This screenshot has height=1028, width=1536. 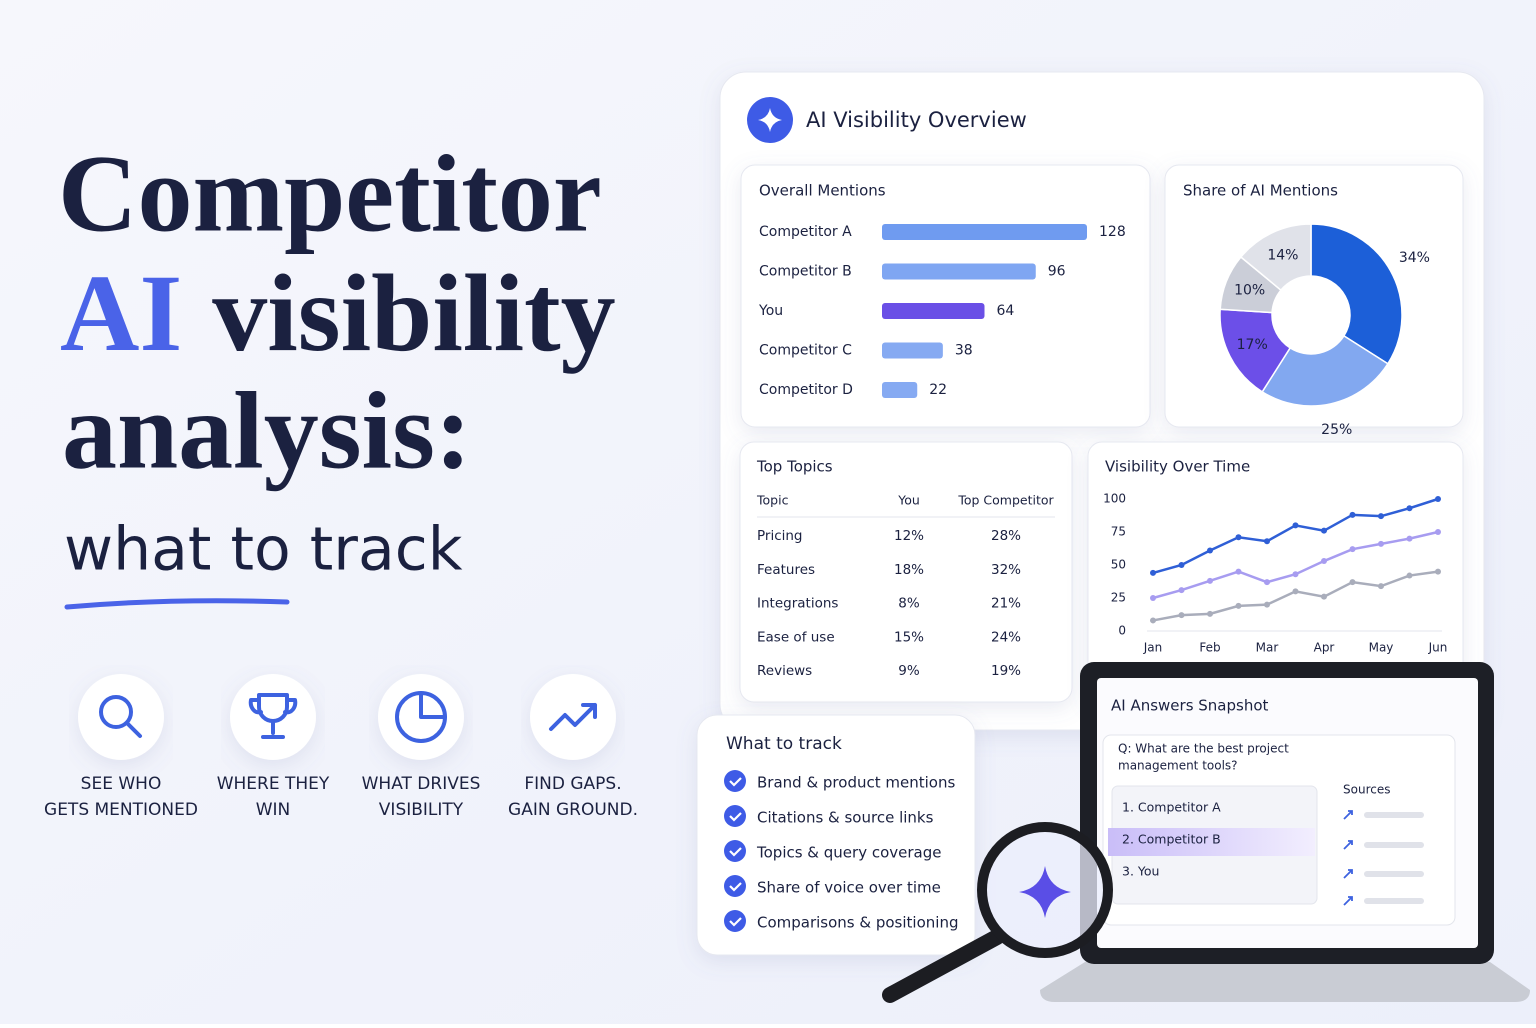 What do you see at coordinates (909, 604) in the screenshot?
I see `table-cell: 8%` at bounding box center [909, 604].